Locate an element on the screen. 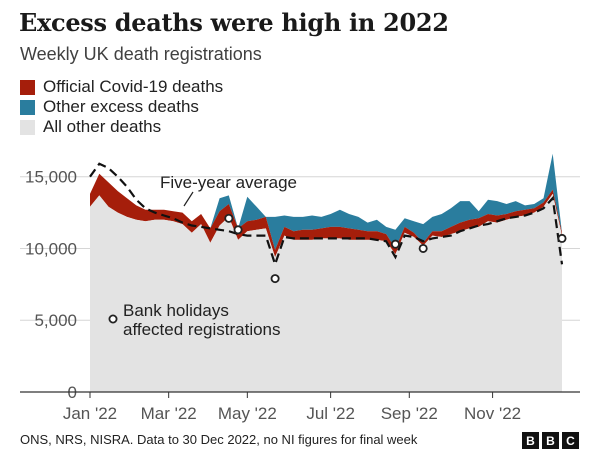 Image resolution: width=600 pixels, height=460 pixels. x-tick-label: Mar '22 is located at coordinates (169, 413).